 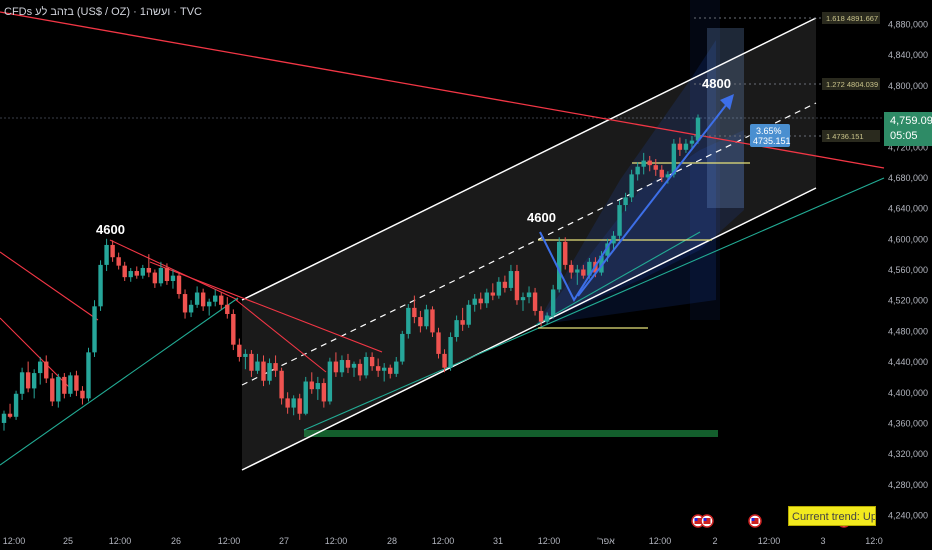 I want to click on price-axis-label: 4,440,000, so click(x=908, y=362).